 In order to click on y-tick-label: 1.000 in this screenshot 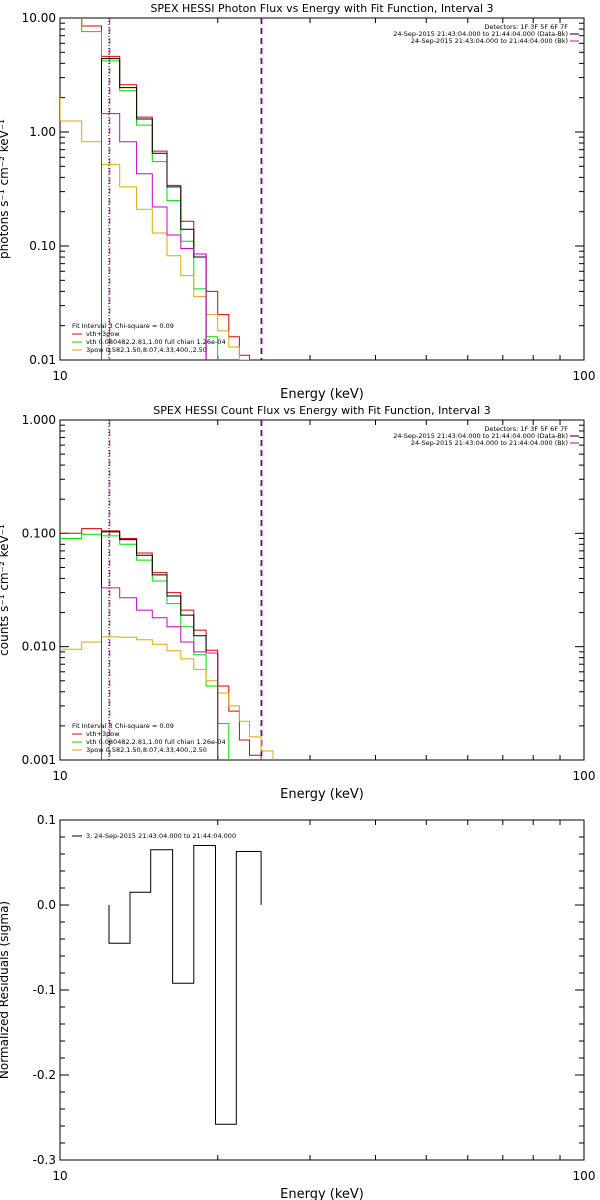, I will do `click(39, 420)`.